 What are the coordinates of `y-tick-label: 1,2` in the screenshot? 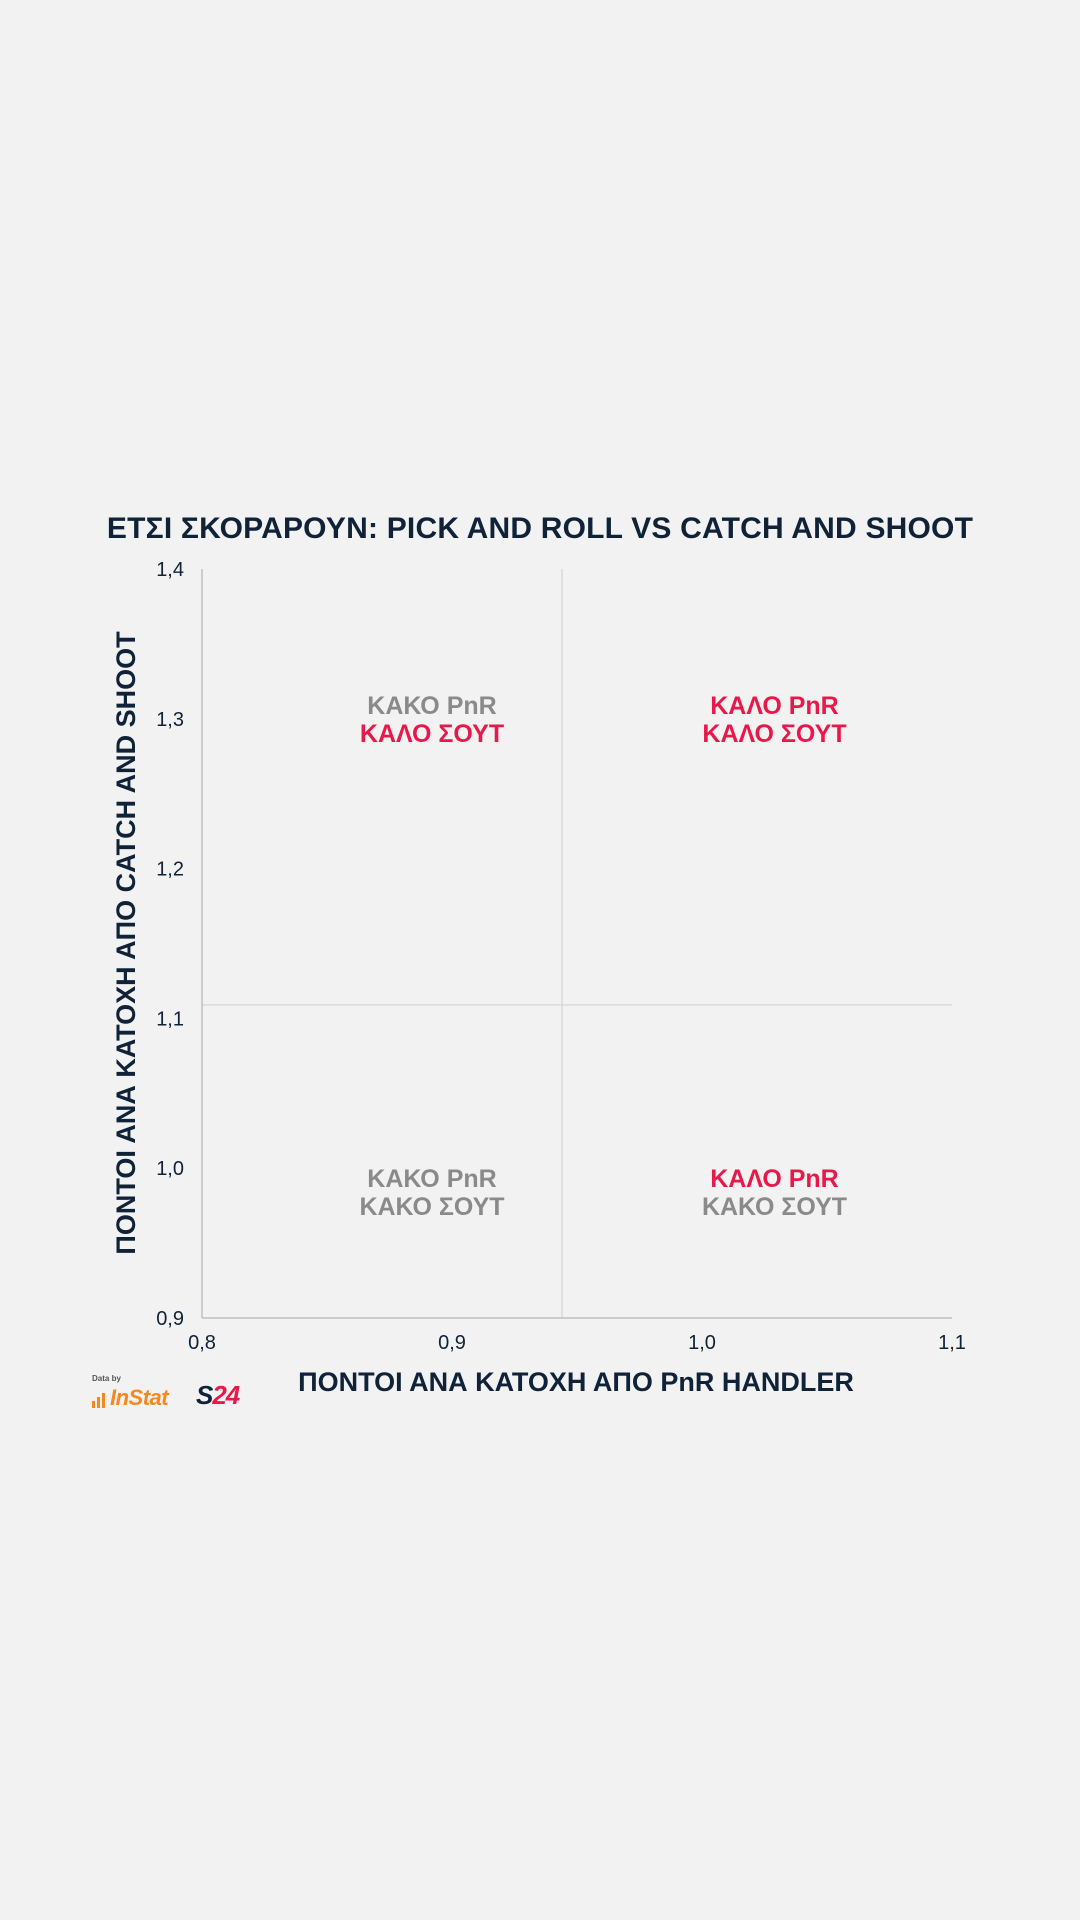 It's located at (170, 870).